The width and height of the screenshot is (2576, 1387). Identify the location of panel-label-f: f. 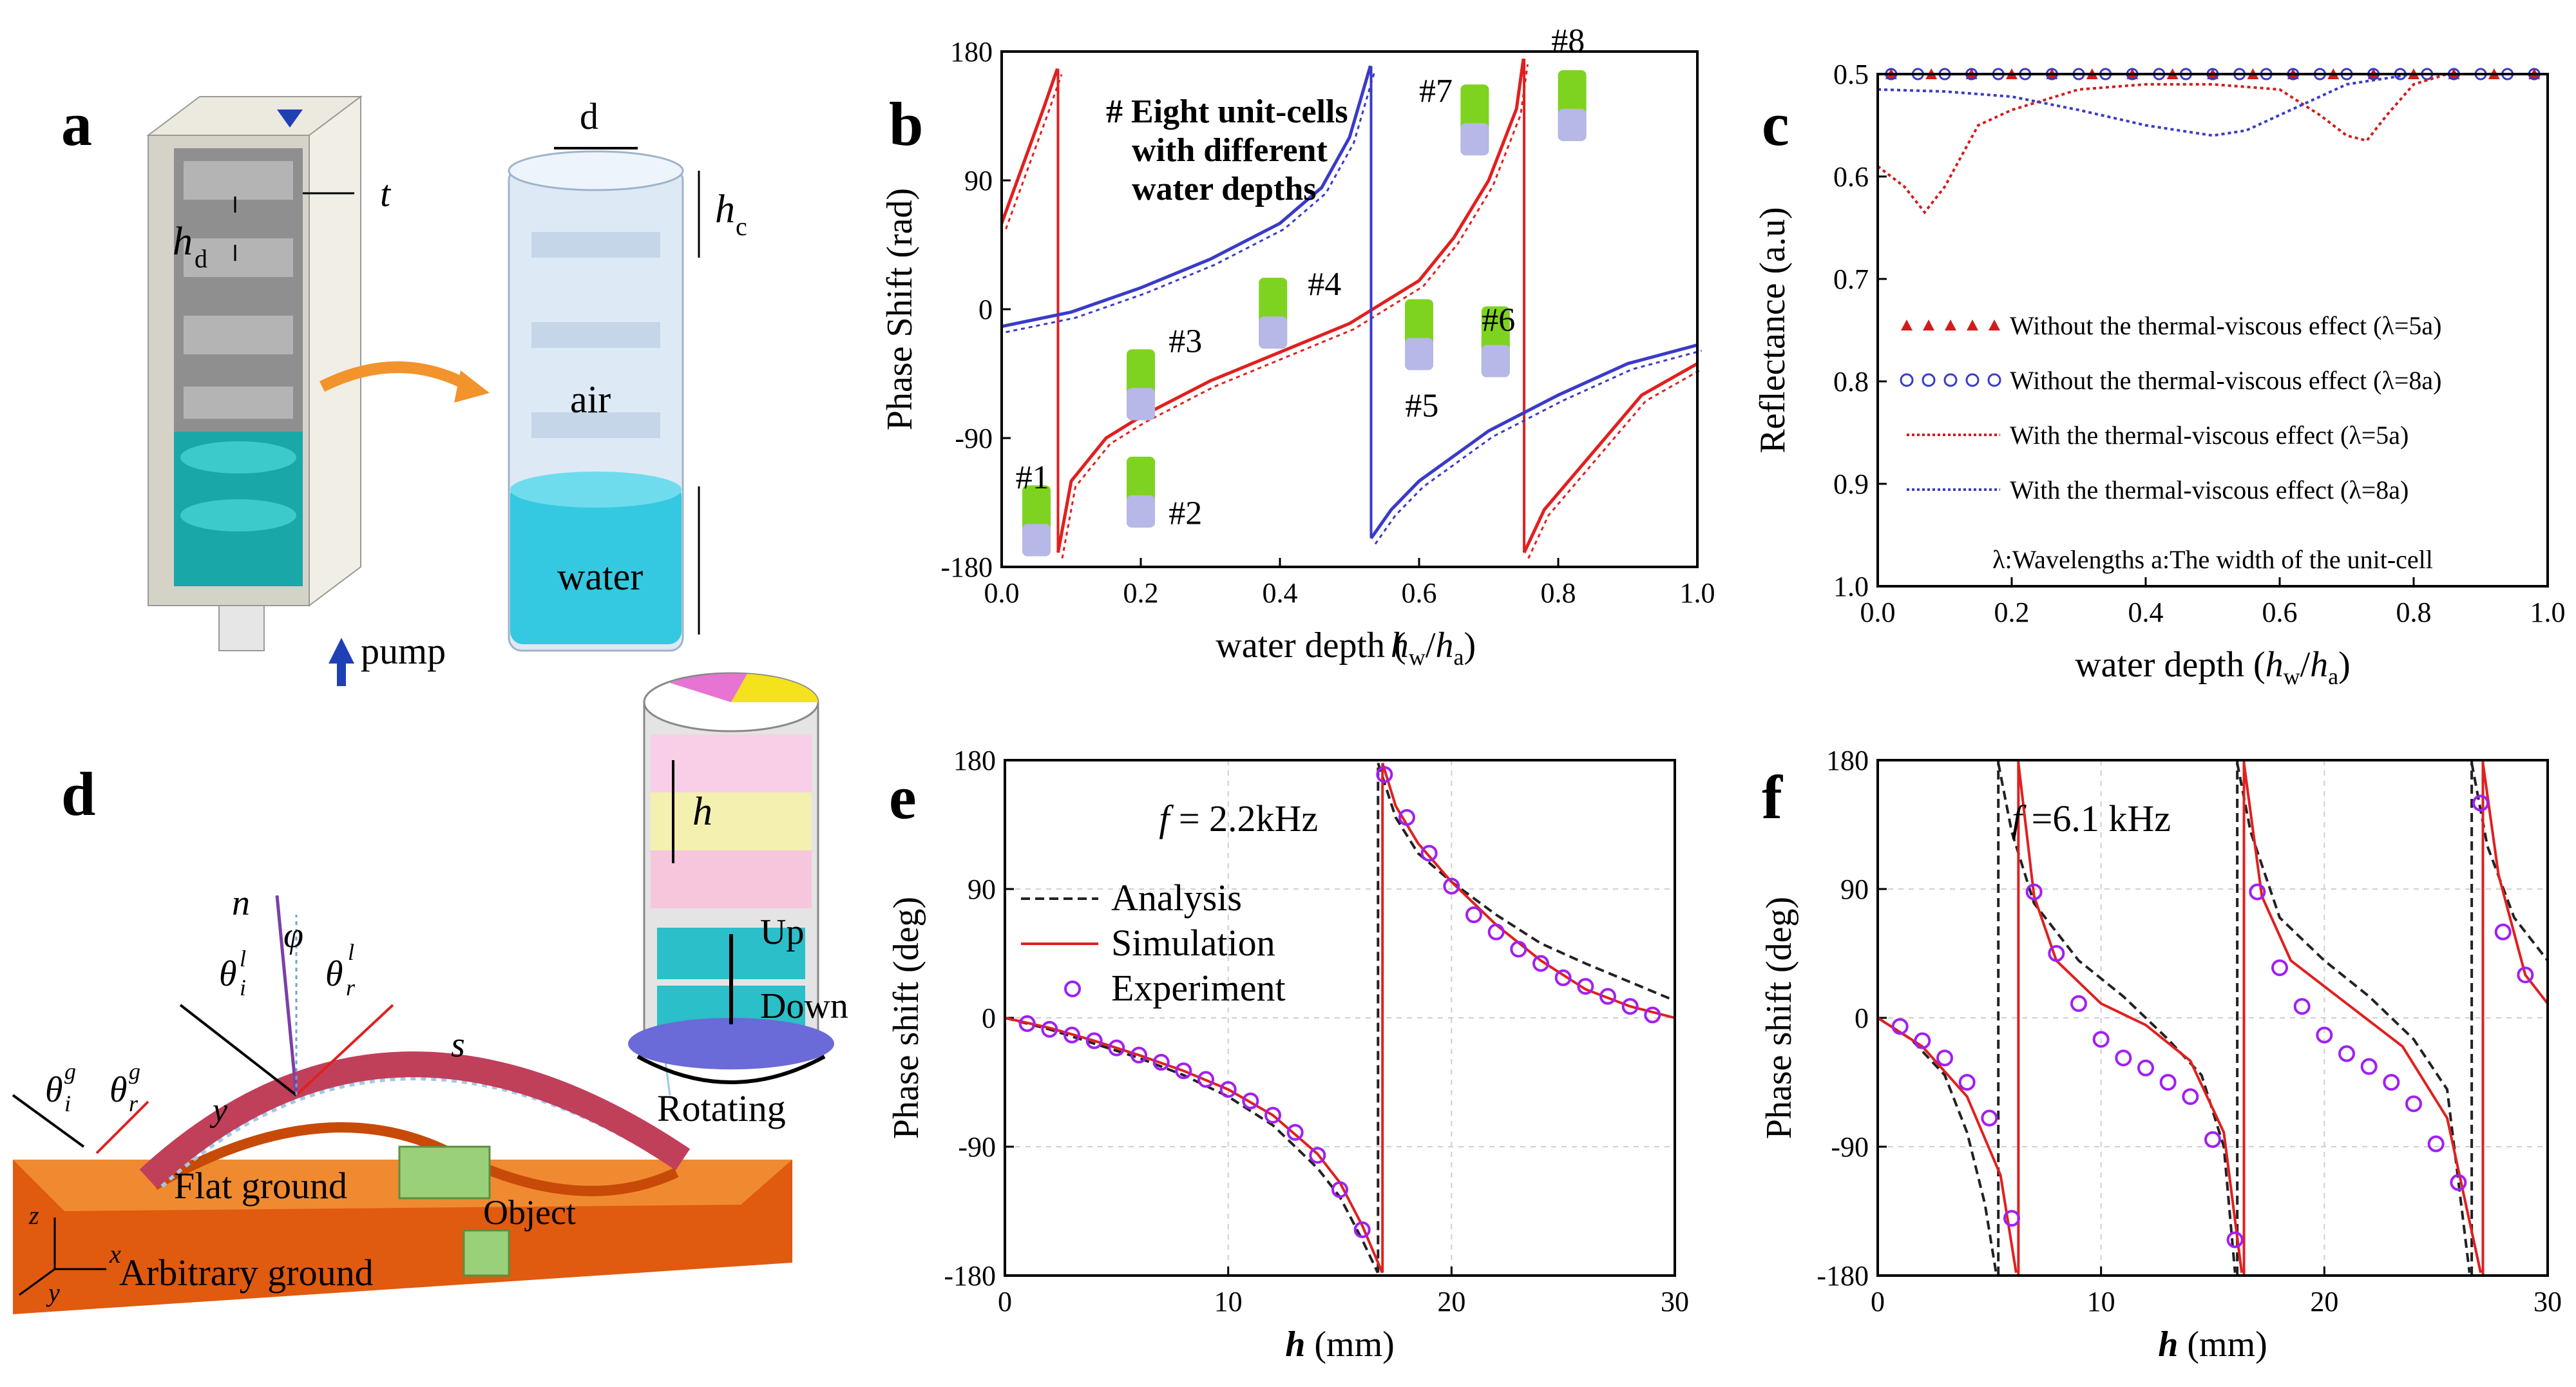
(1772, 797).